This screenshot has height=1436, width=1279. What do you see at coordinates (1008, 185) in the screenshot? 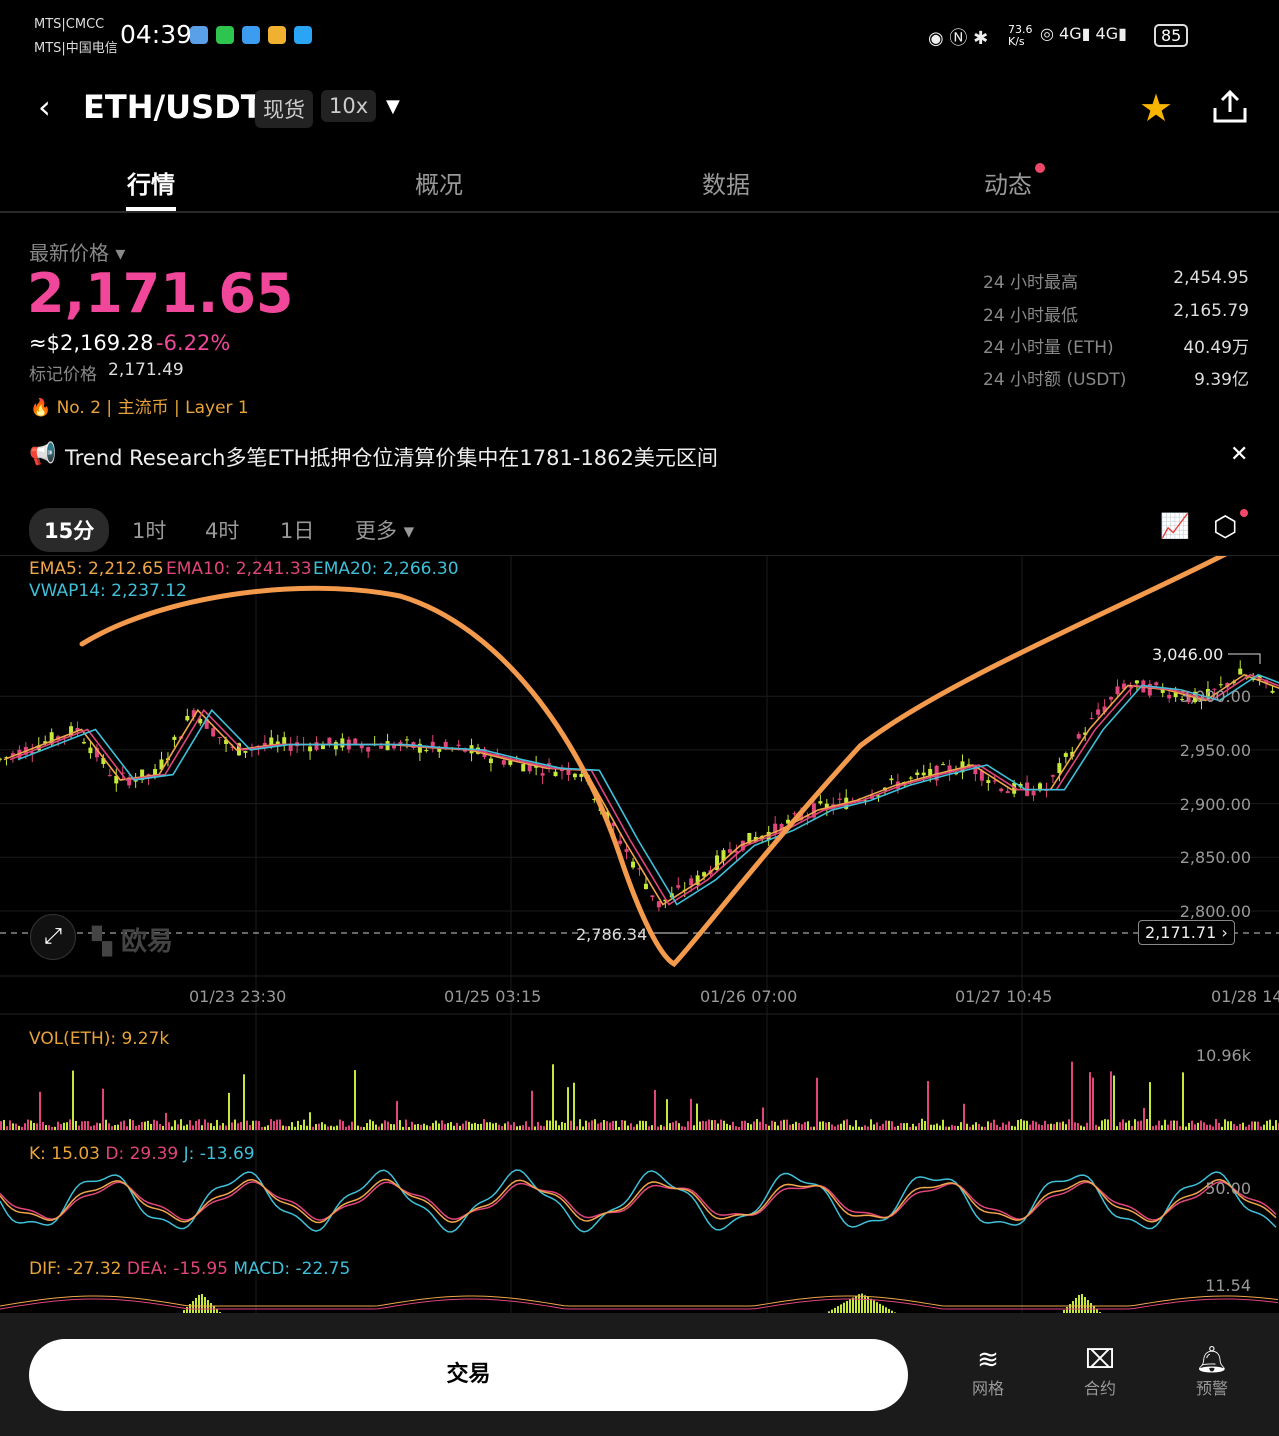
I see `tab-feed: 动态` at bounding box center [1008, 185].